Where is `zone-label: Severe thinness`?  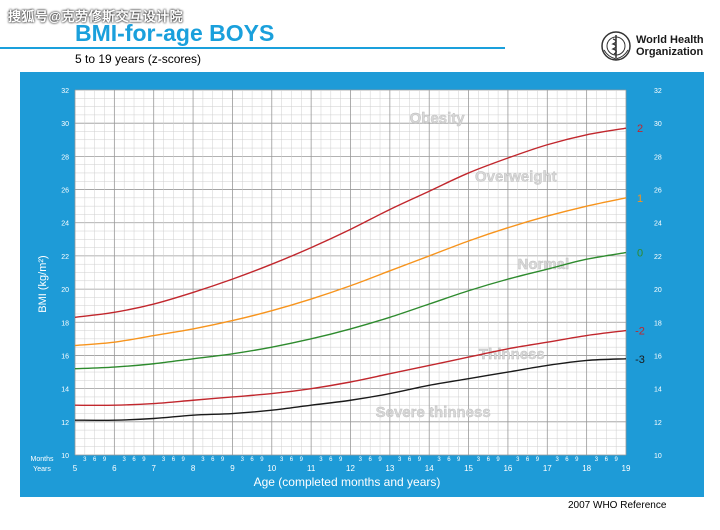 zone-label: Severe thinness is located at coordinates (433, 412).